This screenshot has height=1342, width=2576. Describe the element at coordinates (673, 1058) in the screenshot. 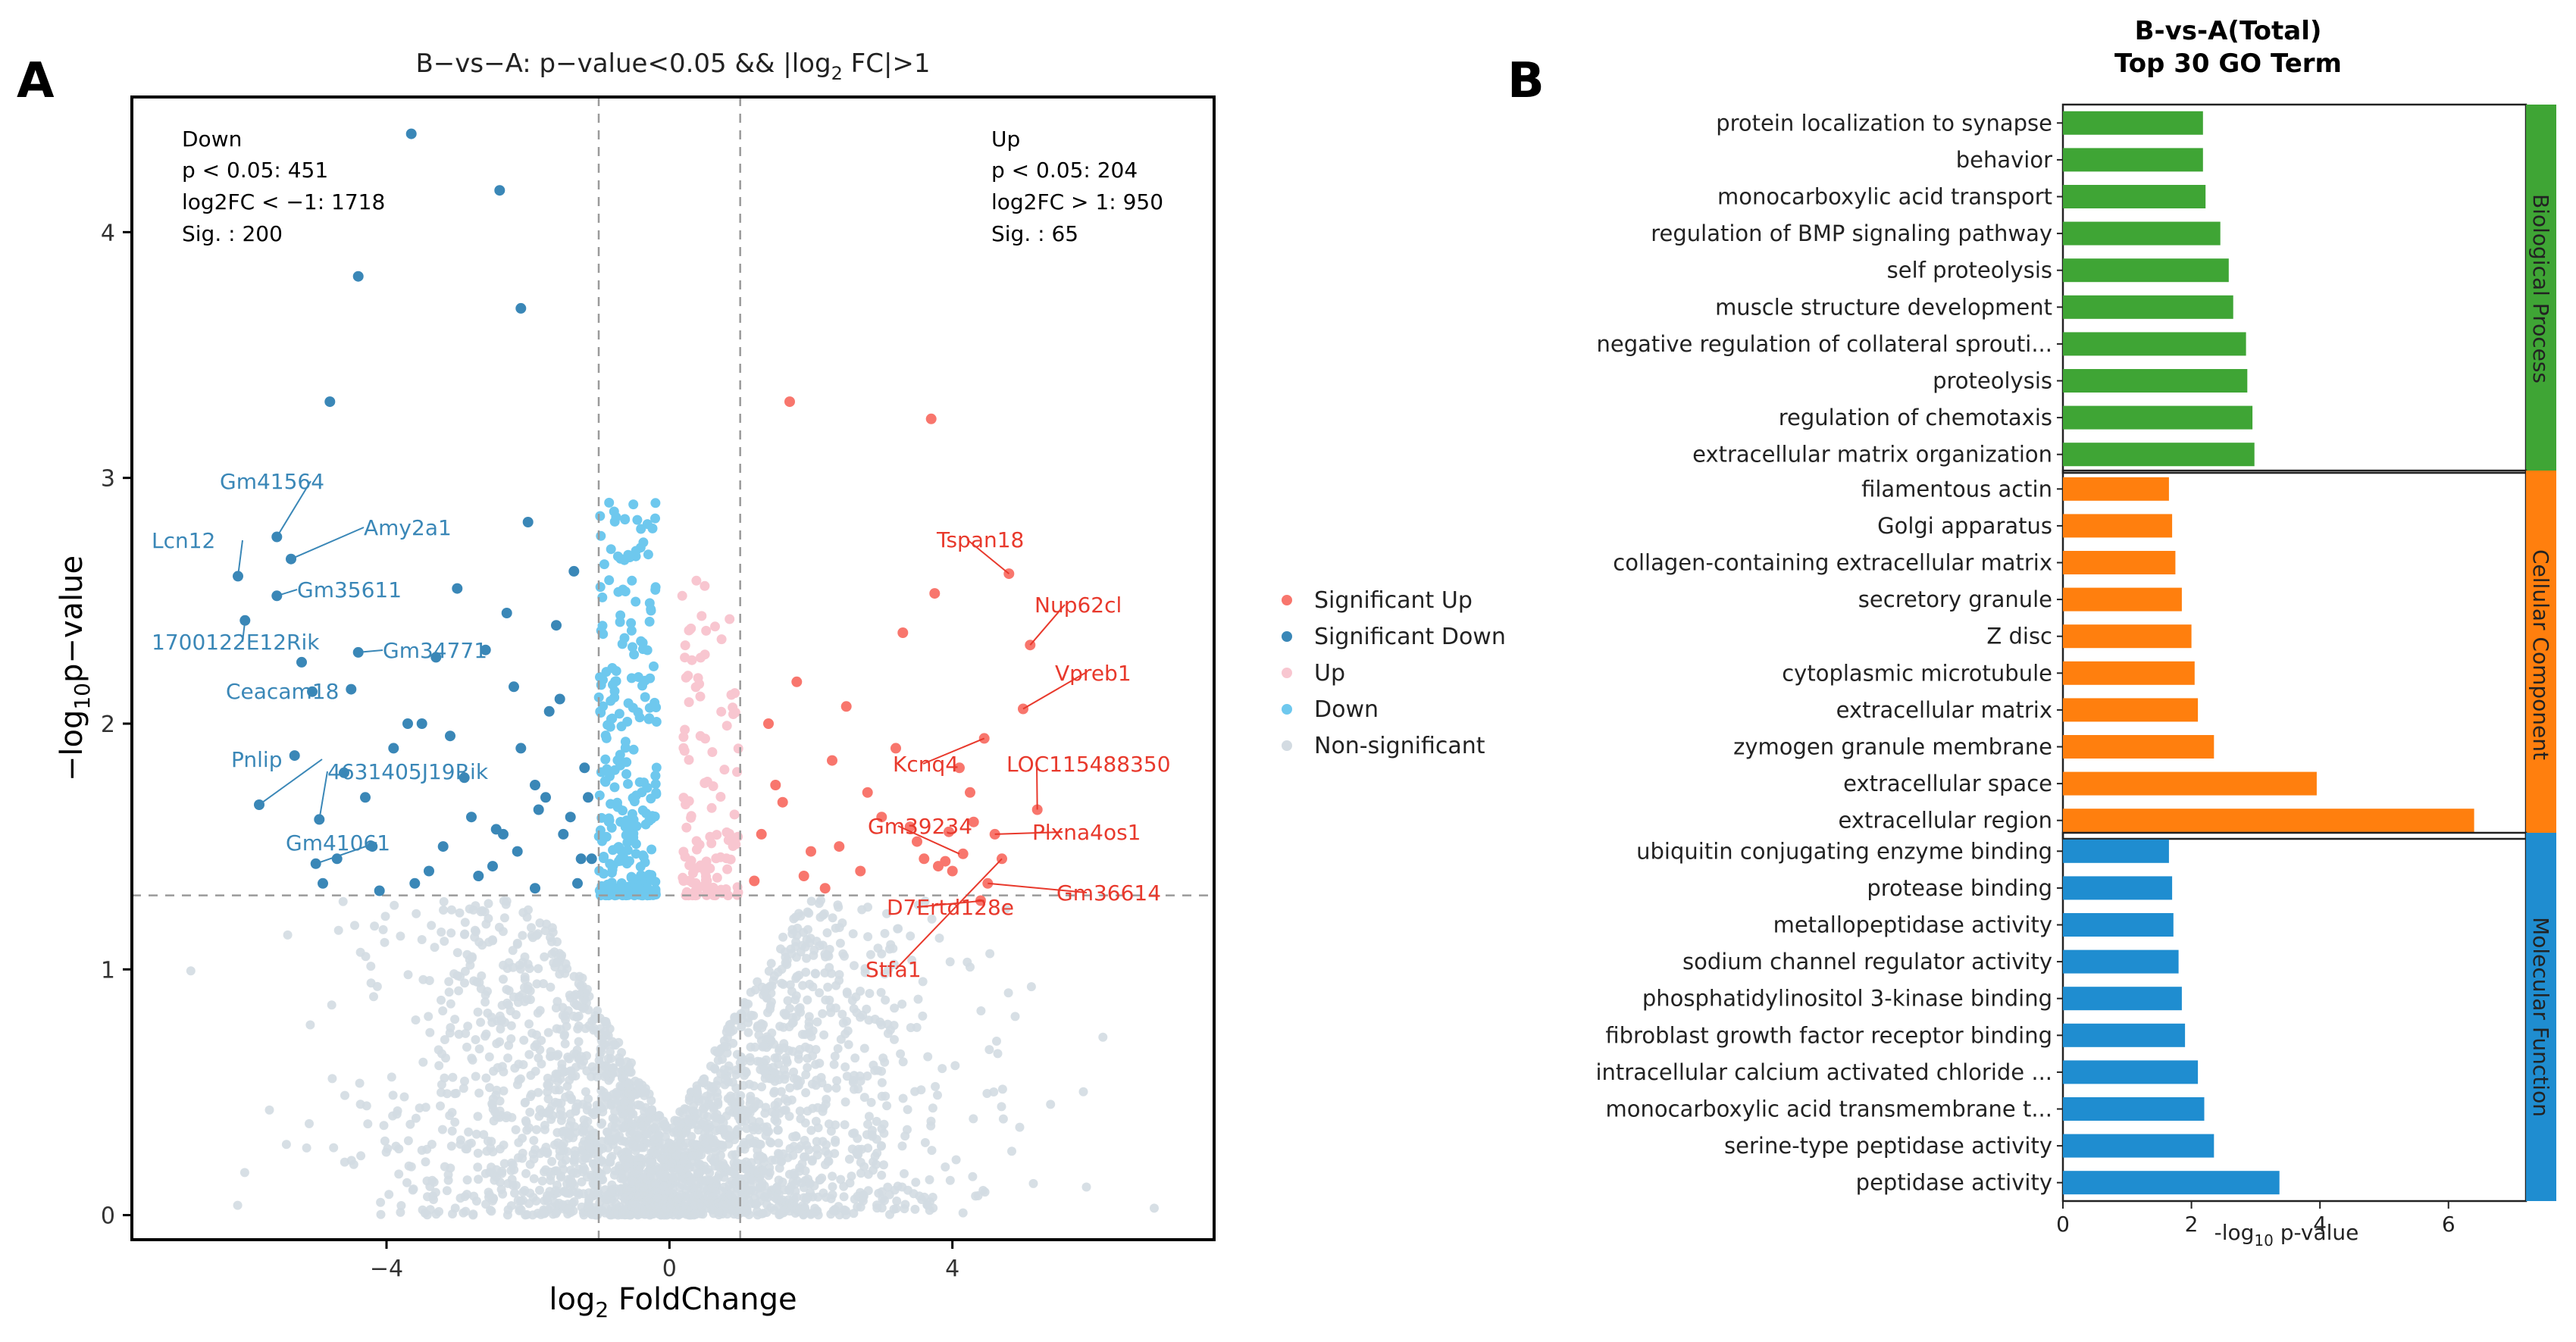

I see `non-significant-points` at that location.